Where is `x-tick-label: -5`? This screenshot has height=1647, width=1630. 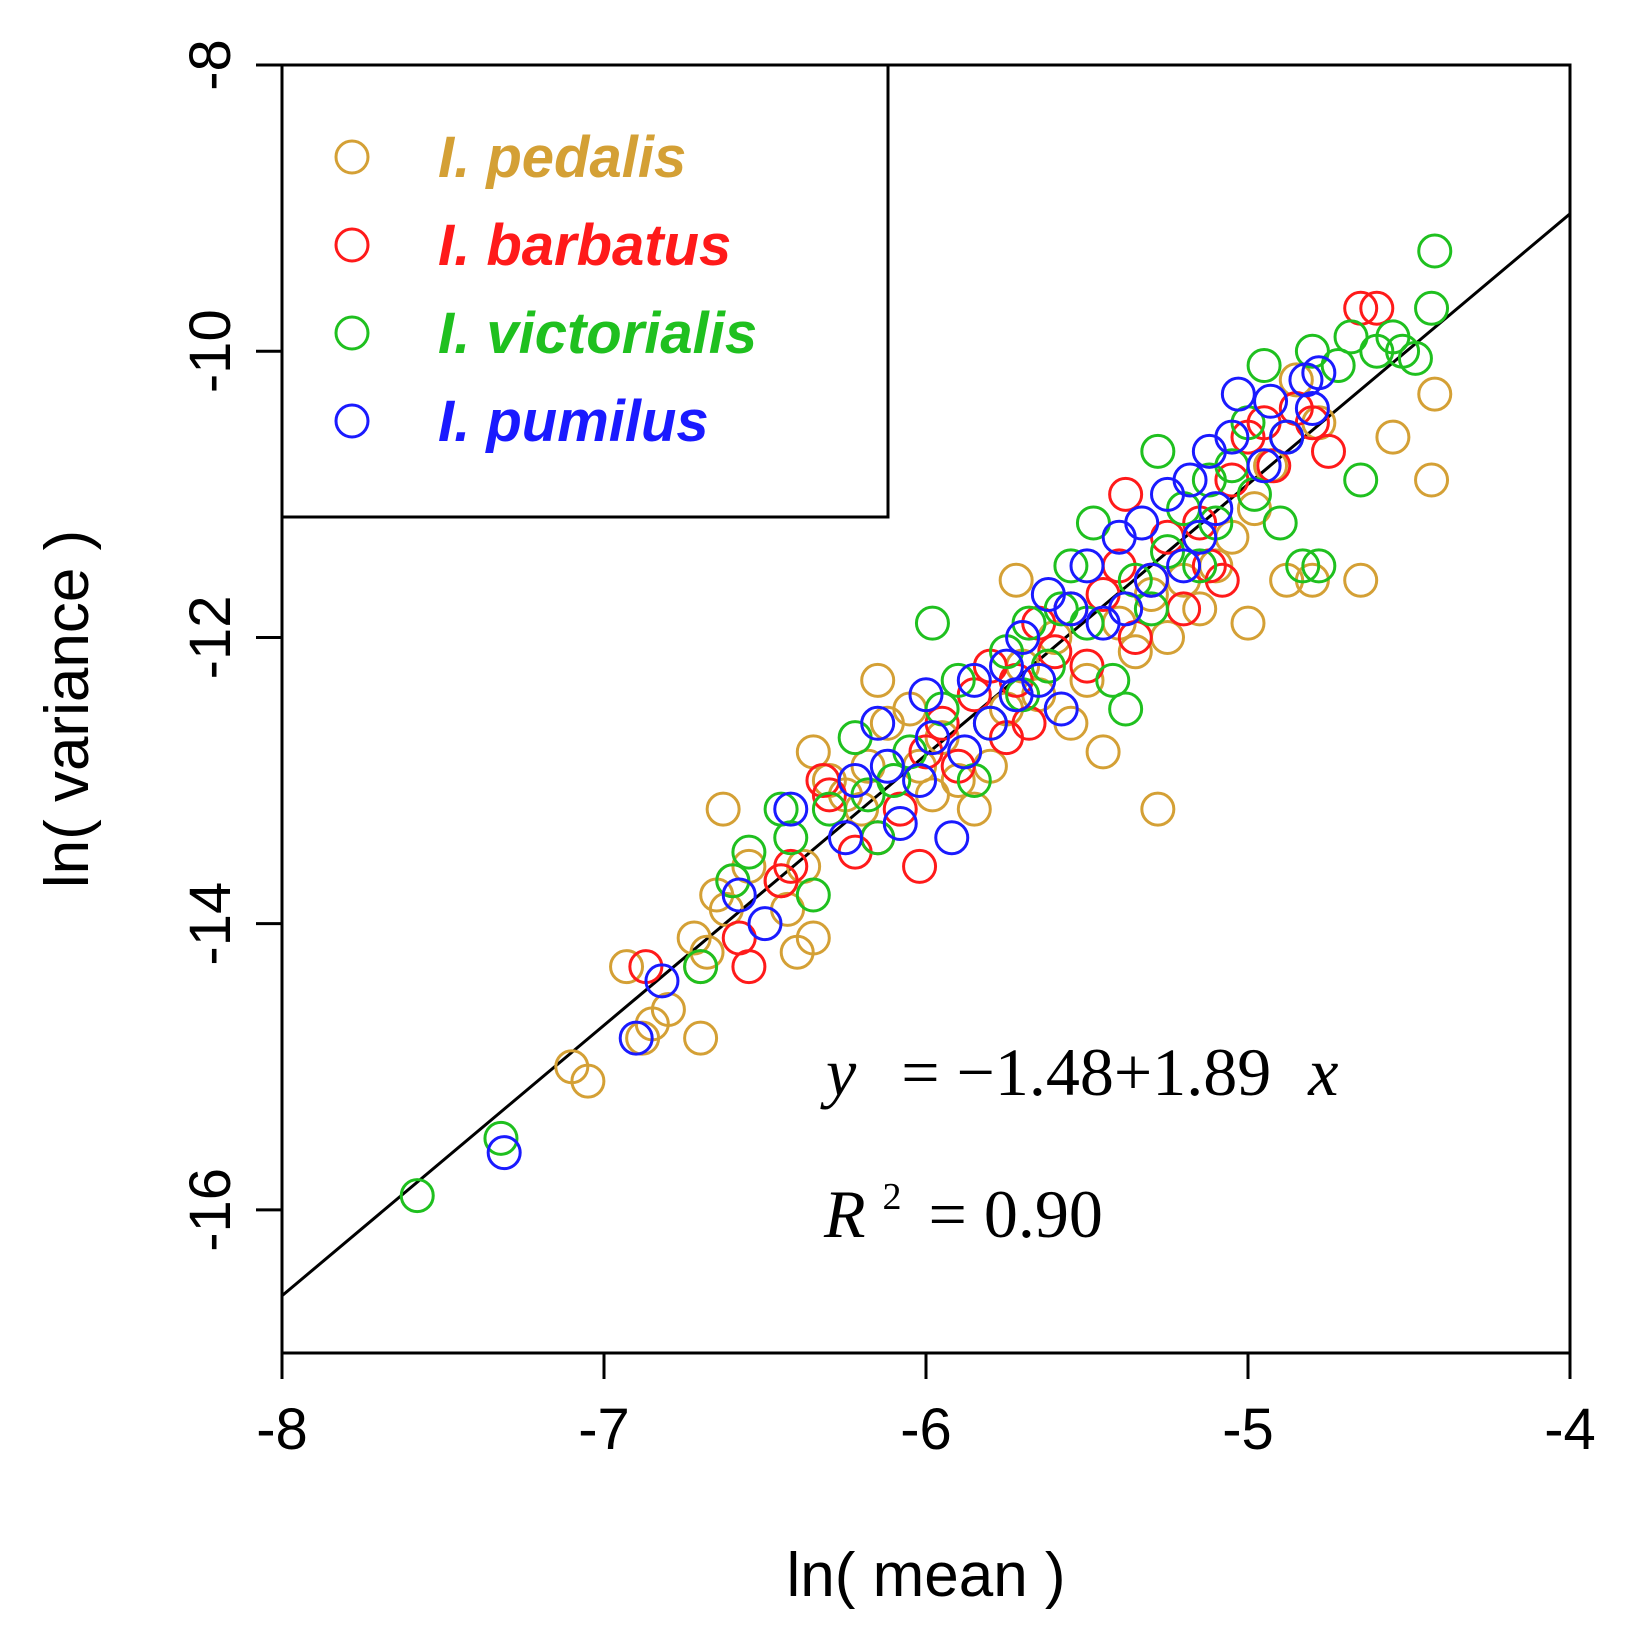 x-tick-label: -5 is located at coordinates (1248, 1429).